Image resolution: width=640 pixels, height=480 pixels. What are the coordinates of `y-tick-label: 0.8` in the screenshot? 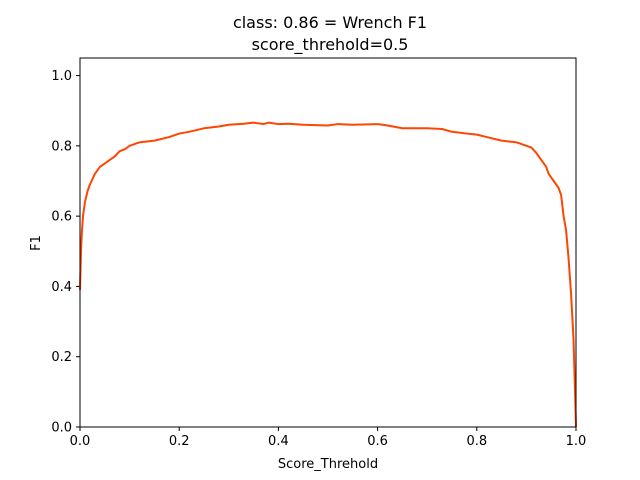 It's located at (61, 146).